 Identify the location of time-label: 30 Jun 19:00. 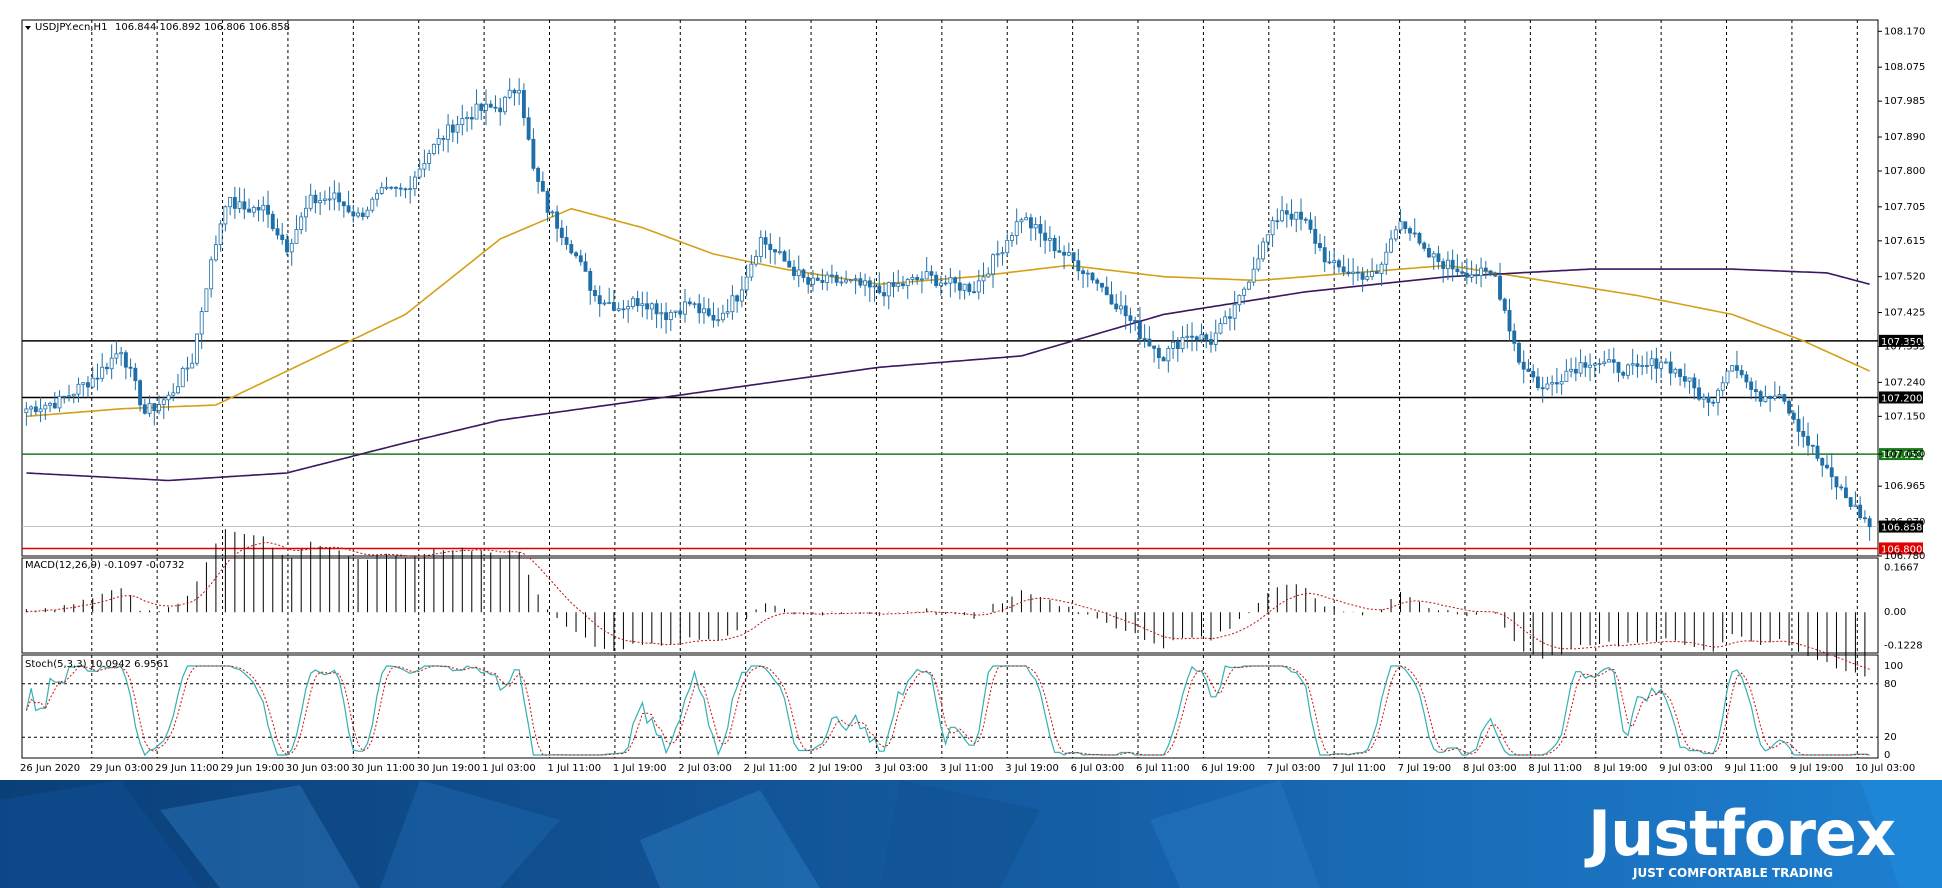
(449, 768).